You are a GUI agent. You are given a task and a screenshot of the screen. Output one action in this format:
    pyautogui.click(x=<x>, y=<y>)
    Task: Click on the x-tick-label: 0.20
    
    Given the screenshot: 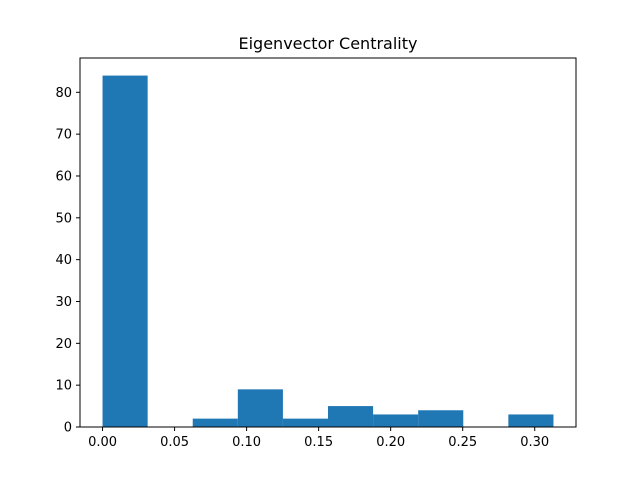 What is the action you would take?
    pyautogui.click(x=390, y=442)
    